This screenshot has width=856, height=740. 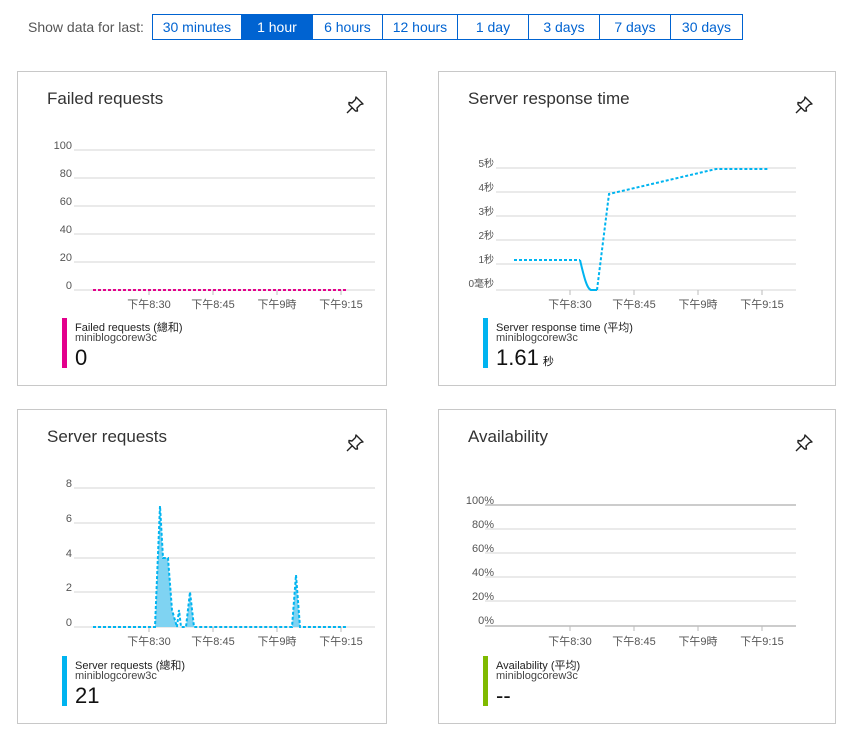 What do you see at coordinates (130, 666) in the screenshot?
I see `legend-metric-name: Server requests (總和)` at bounding box center [130, 666].